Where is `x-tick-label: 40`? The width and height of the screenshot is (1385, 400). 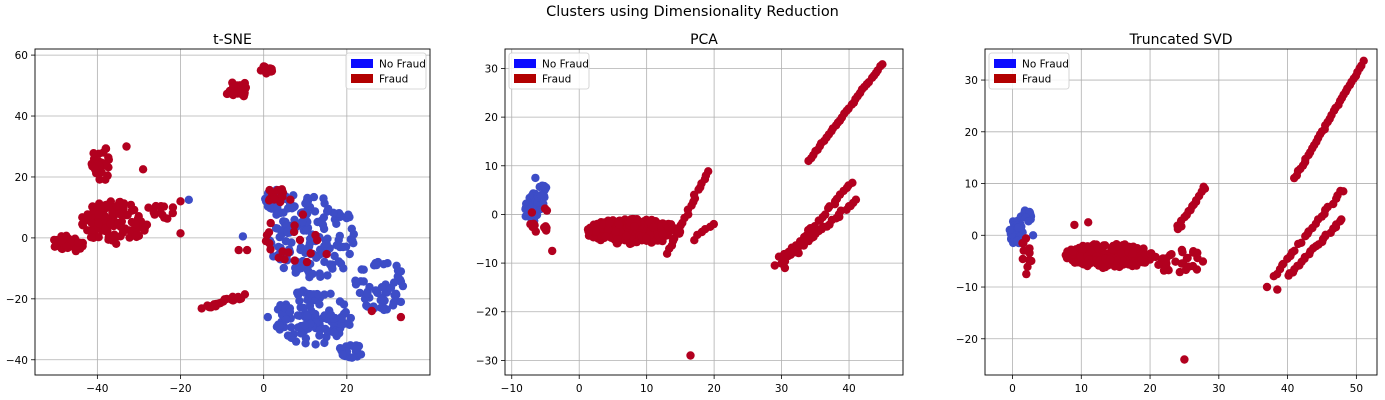
x-tick-label: 40 is located at coordinates (1287, 389).